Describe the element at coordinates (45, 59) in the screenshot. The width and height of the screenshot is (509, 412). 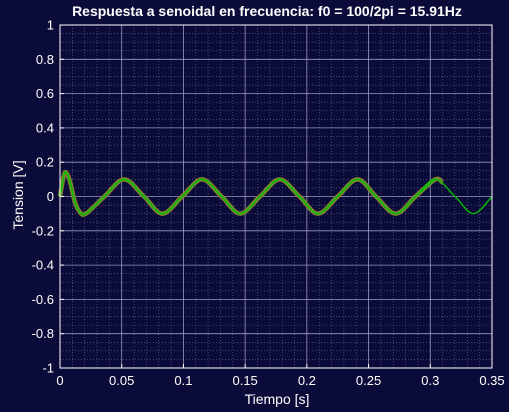
I see `y-tick-label: 0.8` at that location.